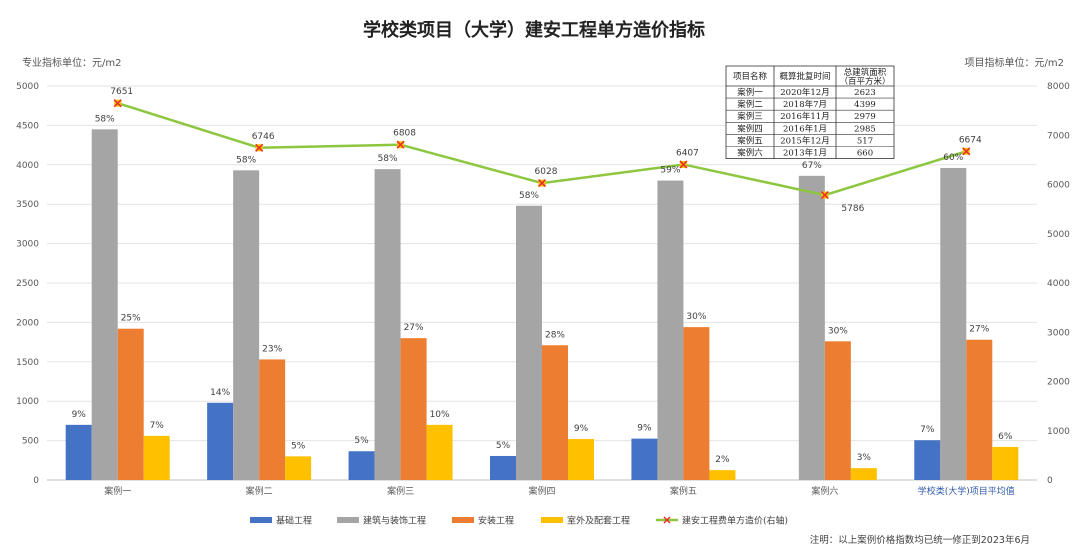 The height and width of the screenshot is (554, 1080). What do you see at coordinates (27, 402) in the screenshot?
I see `left-tick-label: 1000` at bounding box center [27, 402].